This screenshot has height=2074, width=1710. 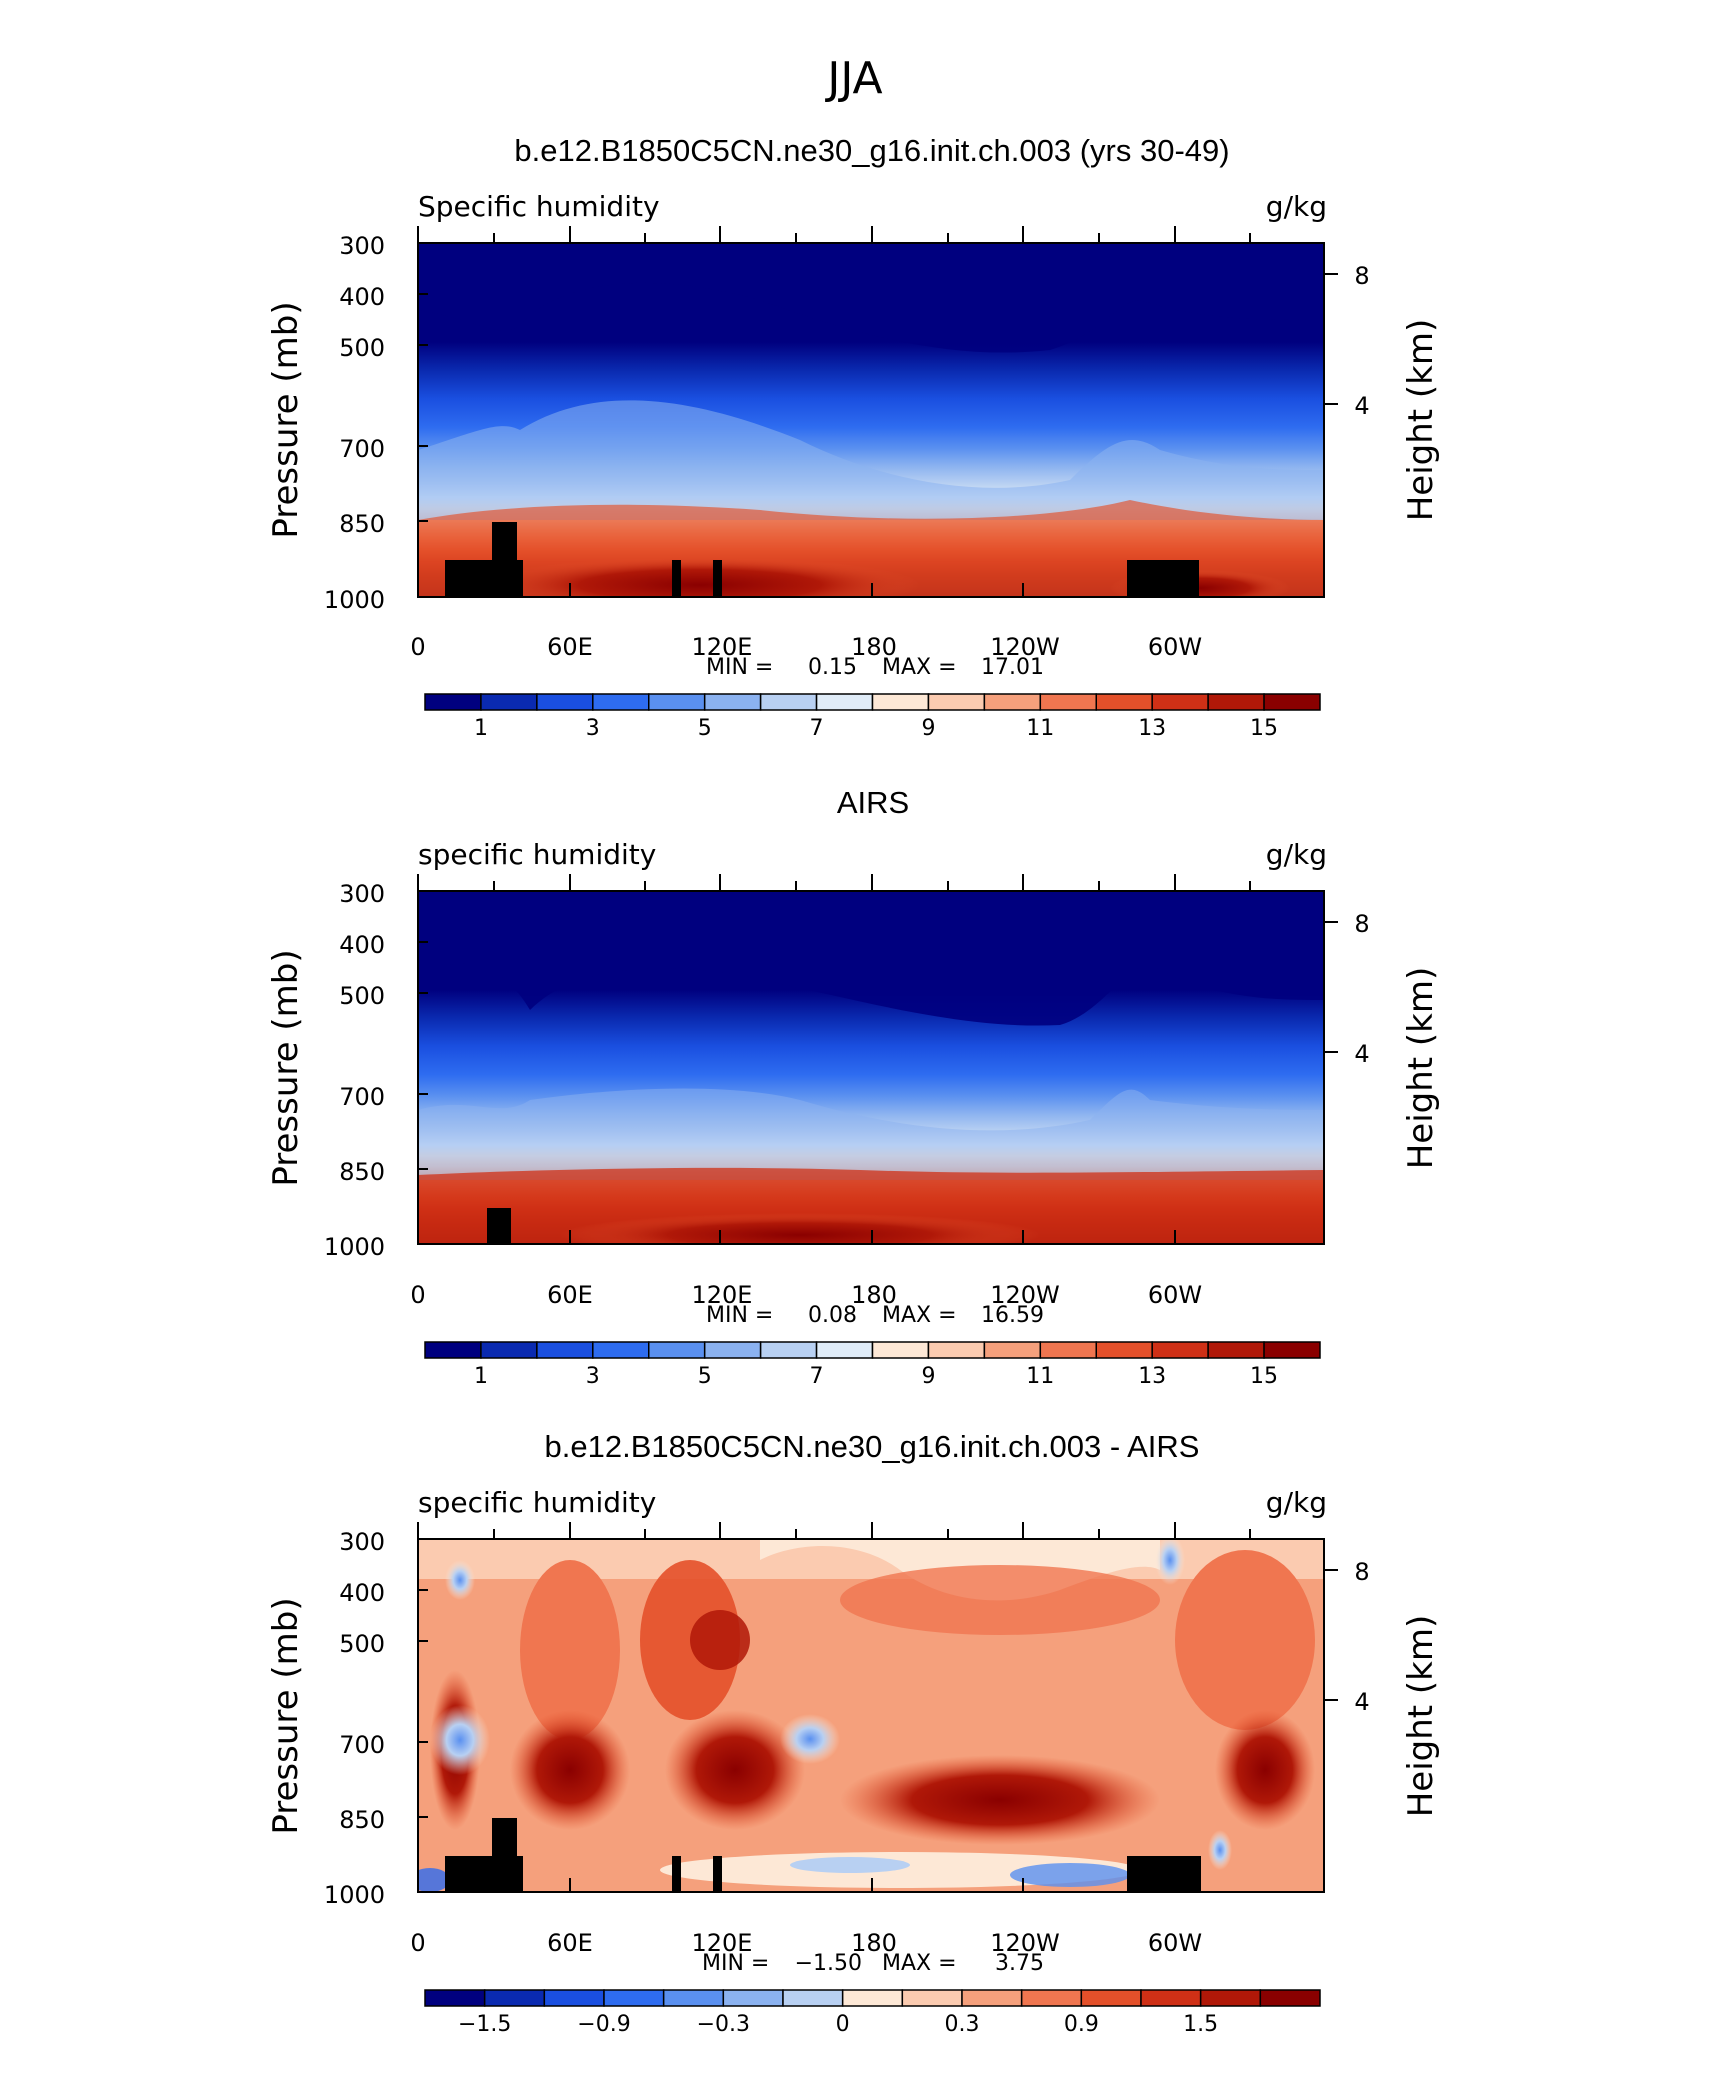 I want to click on left-label: Specific humidity, so click(x=539, y=206).